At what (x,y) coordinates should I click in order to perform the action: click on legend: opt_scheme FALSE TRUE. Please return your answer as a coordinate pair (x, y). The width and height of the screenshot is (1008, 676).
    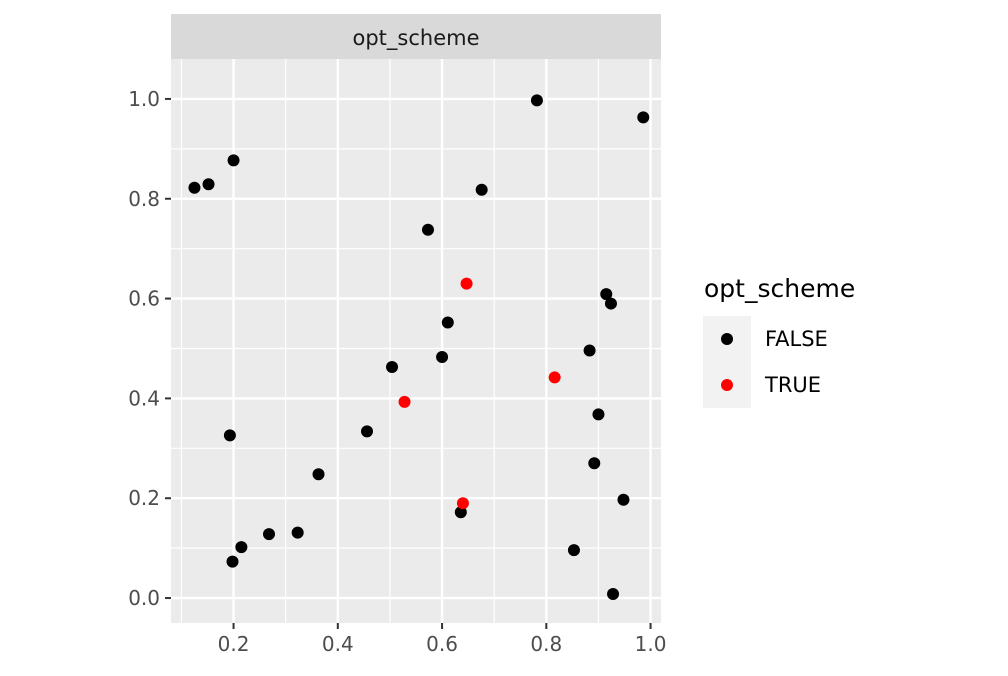
    Looking at the image, I should click on (779, 341).